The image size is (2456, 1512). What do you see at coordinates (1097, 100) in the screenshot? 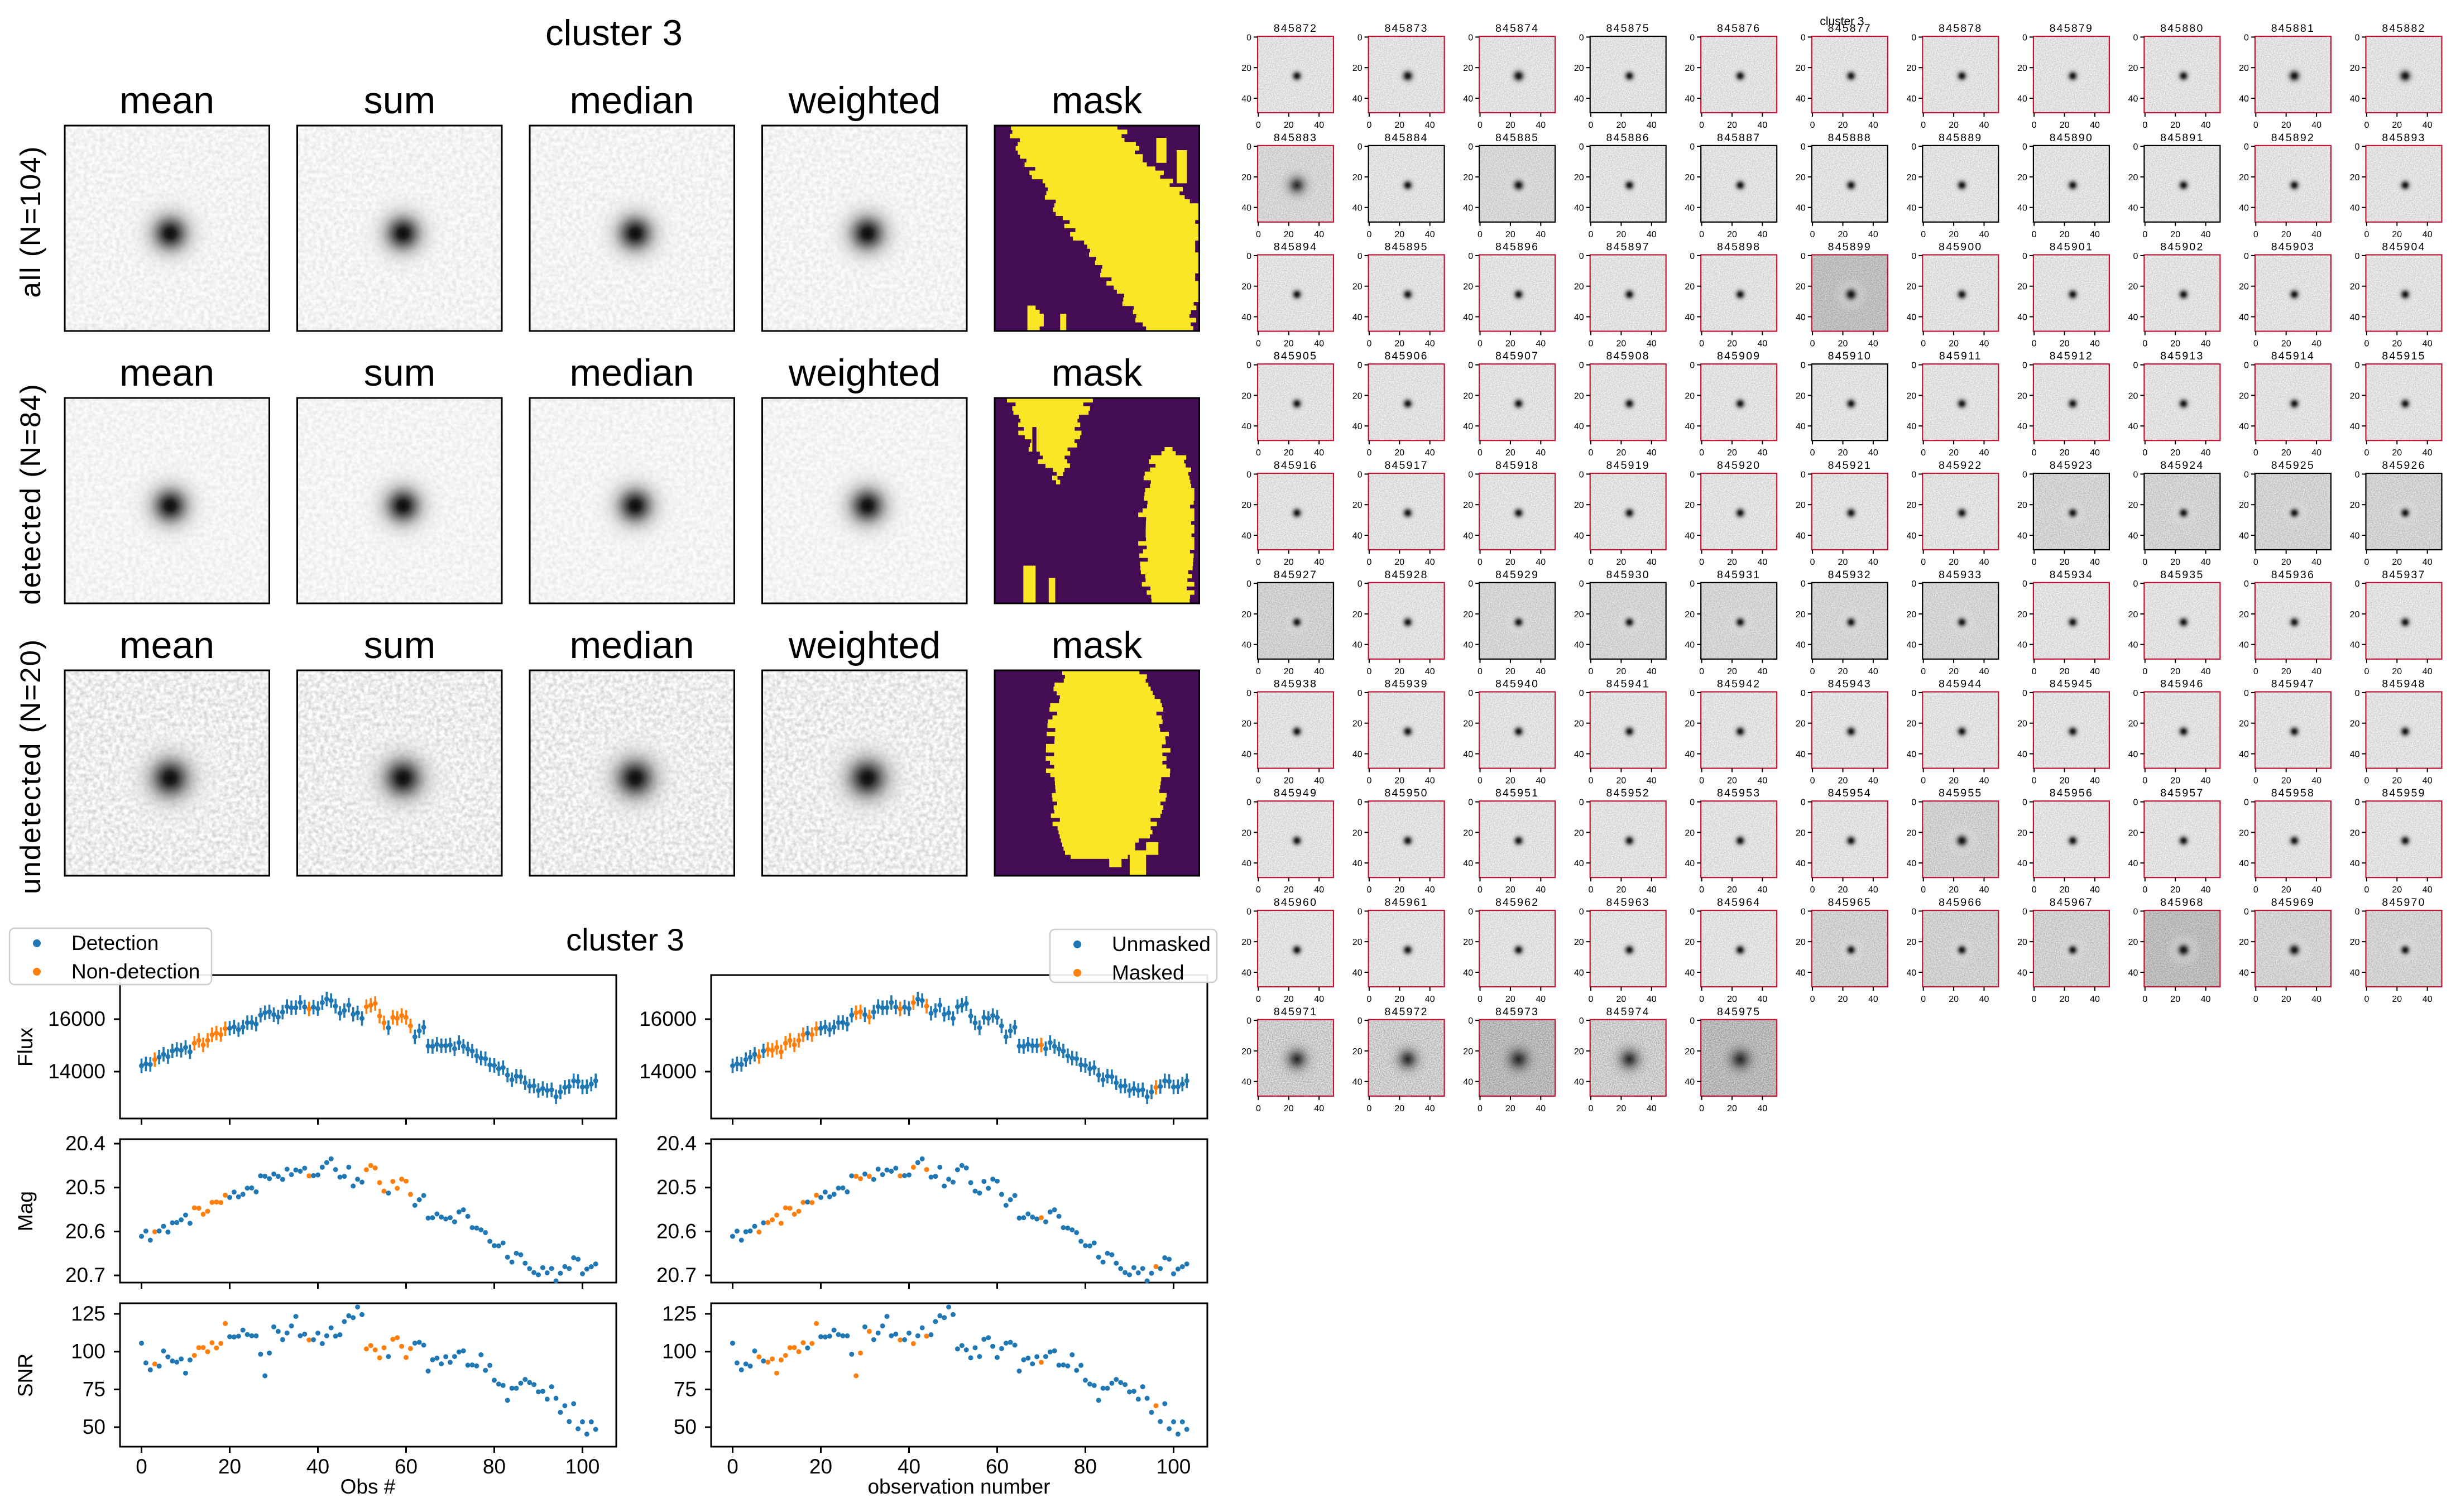
I see `svg-text: mask` at bounding box center [1097, 100].